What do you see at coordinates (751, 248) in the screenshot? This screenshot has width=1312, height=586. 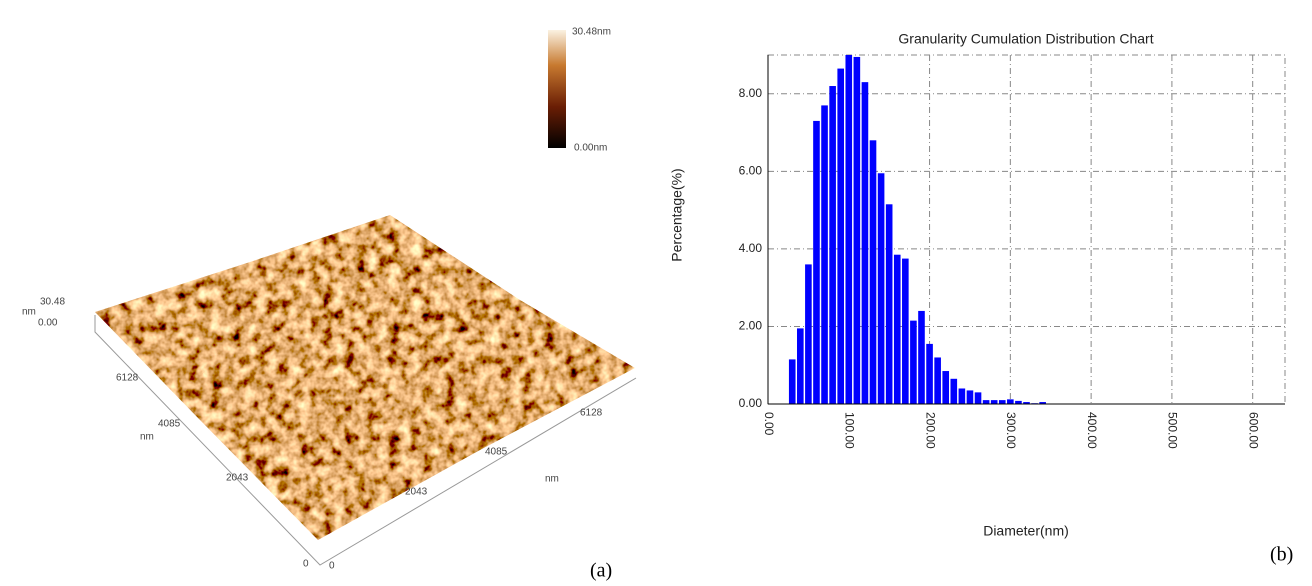 I see `y-tick-label: 4.00` at bounding box center [751, 248].